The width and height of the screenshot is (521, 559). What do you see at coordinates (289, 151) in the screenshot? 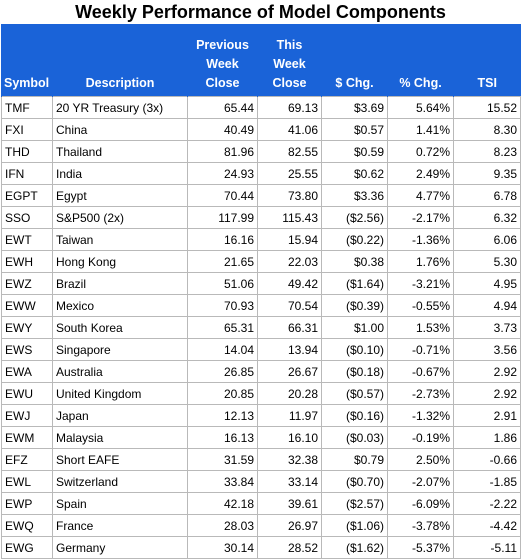
I see `cell-this-close: 82.55` at bounding box center [289, 151].